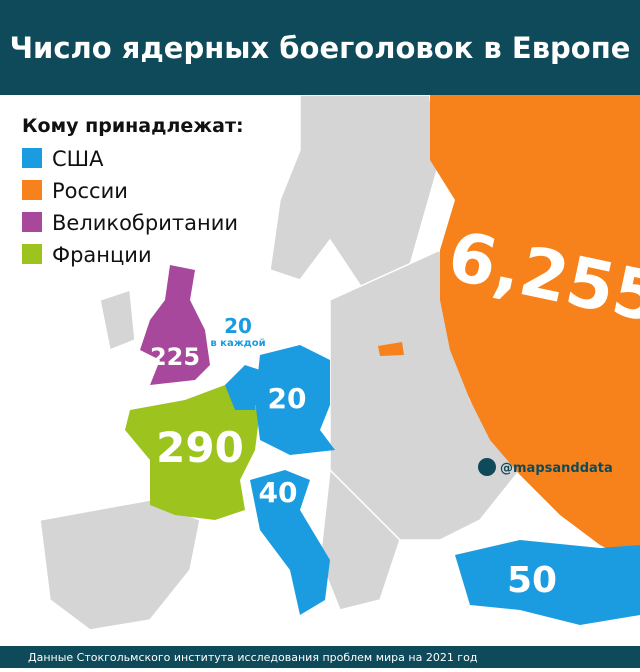 The width and height of the screenshot is (640, 672). I want to click on legend-title: Кому принадлежат:, so click(133, 126).